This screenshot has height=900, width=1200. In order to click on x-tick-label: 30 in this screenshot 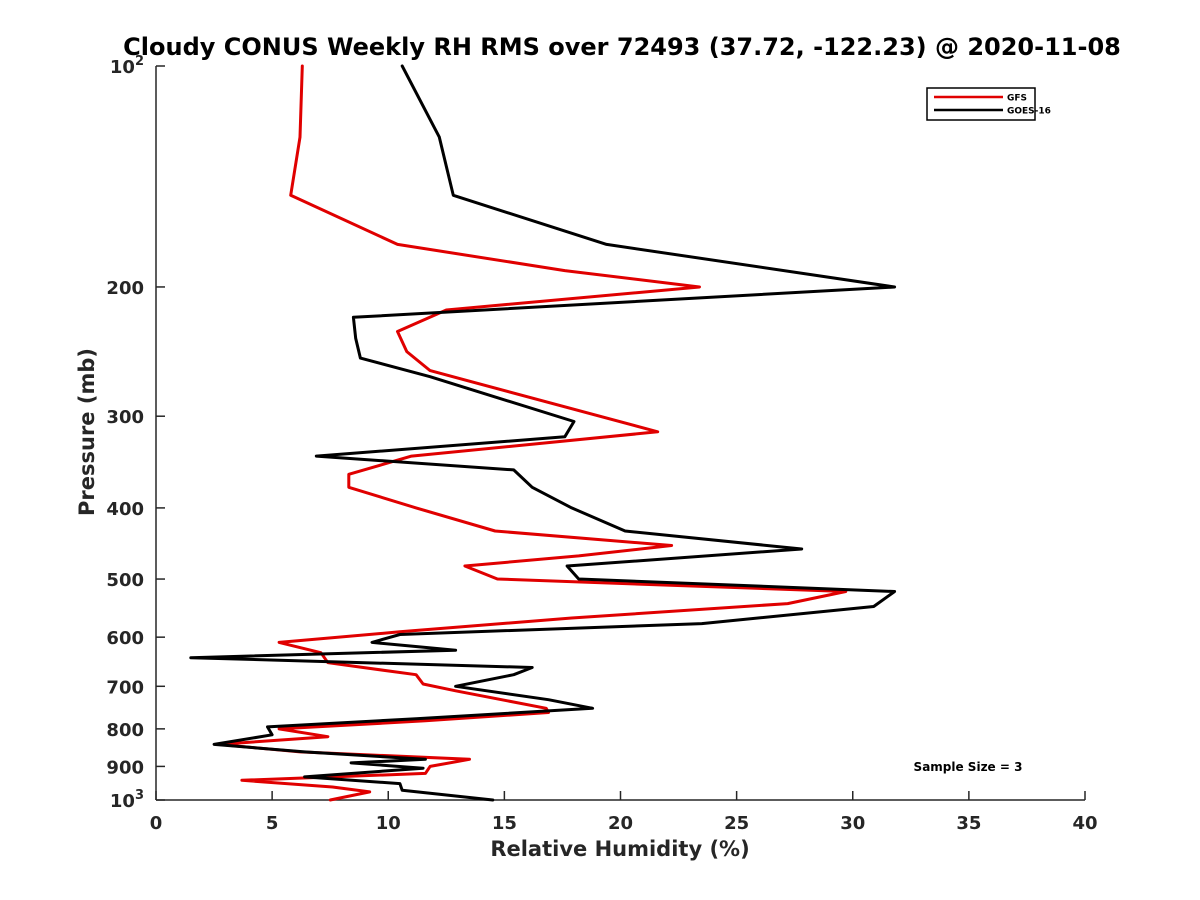, I will do `click(852, 823)`.